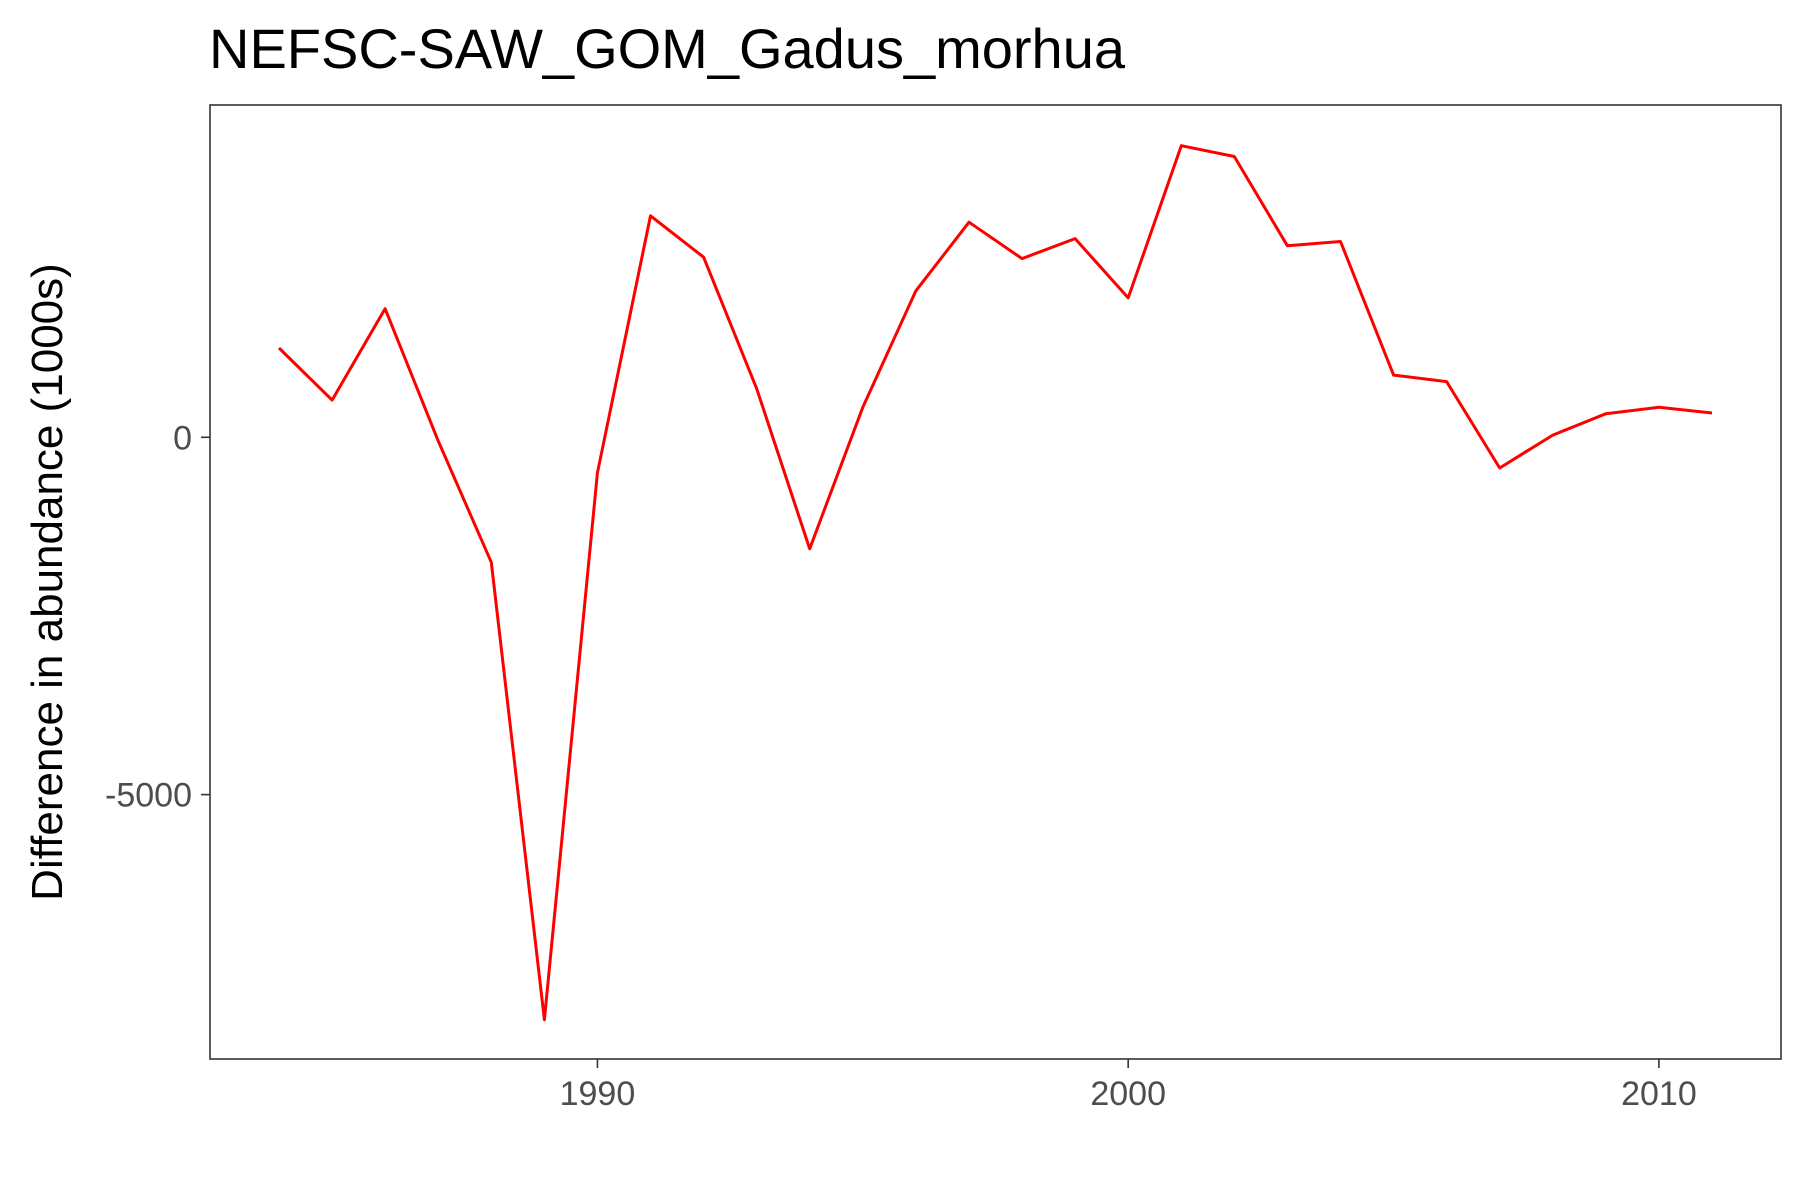 This screenshot has height=1200, width=1800. I want to click on x-axis: 1990 2000 2010, so click(1128, 1086).